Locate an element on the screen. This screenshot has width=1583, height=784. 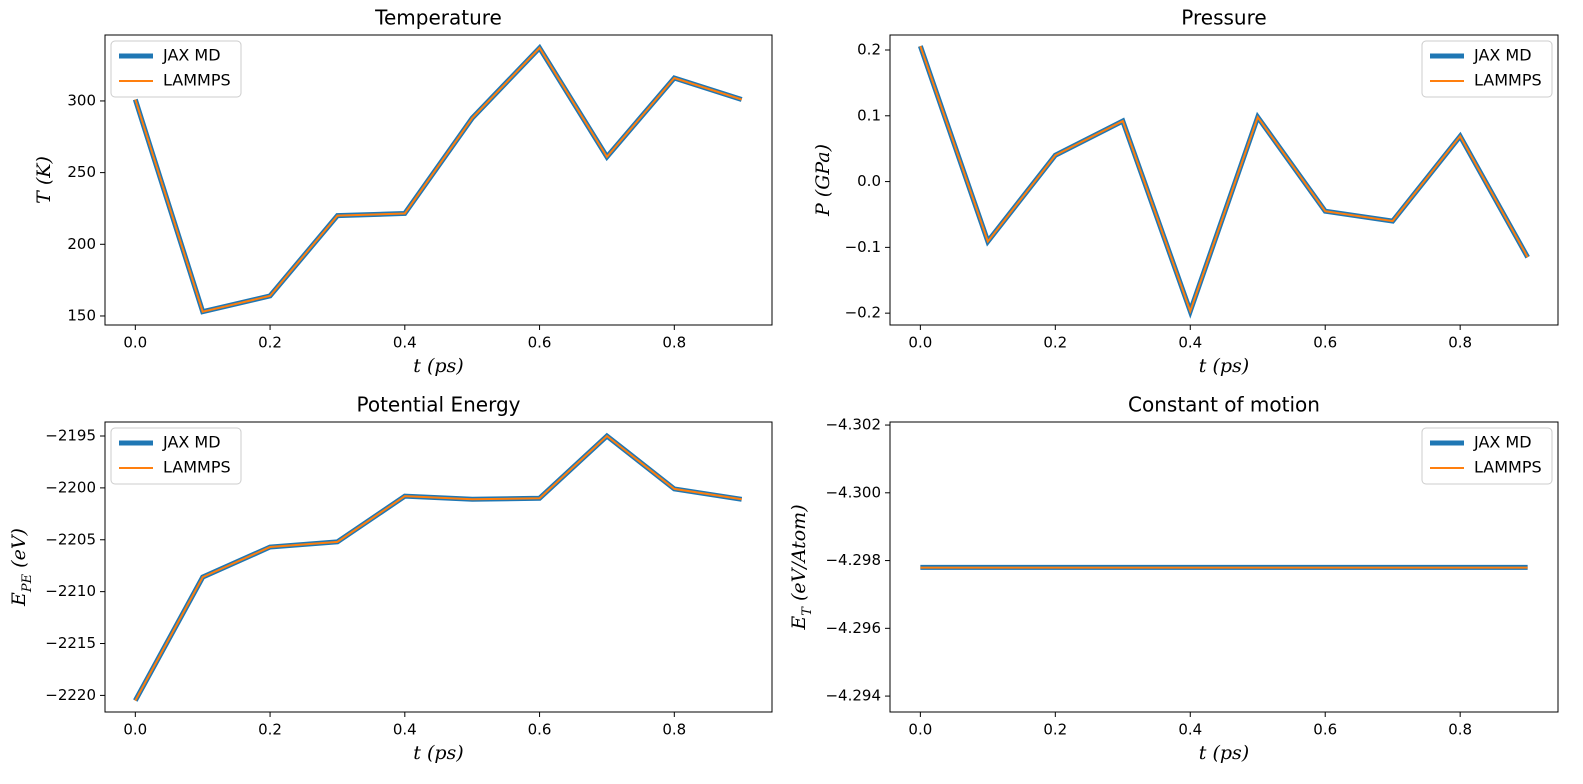
y-tick-label: 150 is located at coordinates (81, 315).